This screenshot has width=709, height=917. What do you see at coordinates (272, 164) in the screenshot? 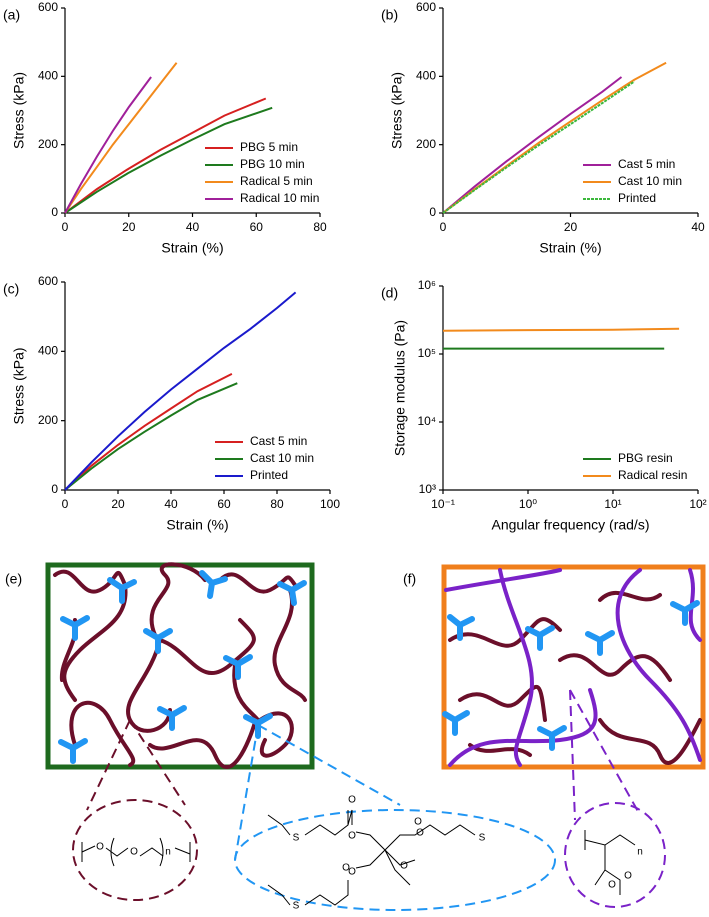
I see `legend-label: PBG 10 min` at bounding box center [272, 164].